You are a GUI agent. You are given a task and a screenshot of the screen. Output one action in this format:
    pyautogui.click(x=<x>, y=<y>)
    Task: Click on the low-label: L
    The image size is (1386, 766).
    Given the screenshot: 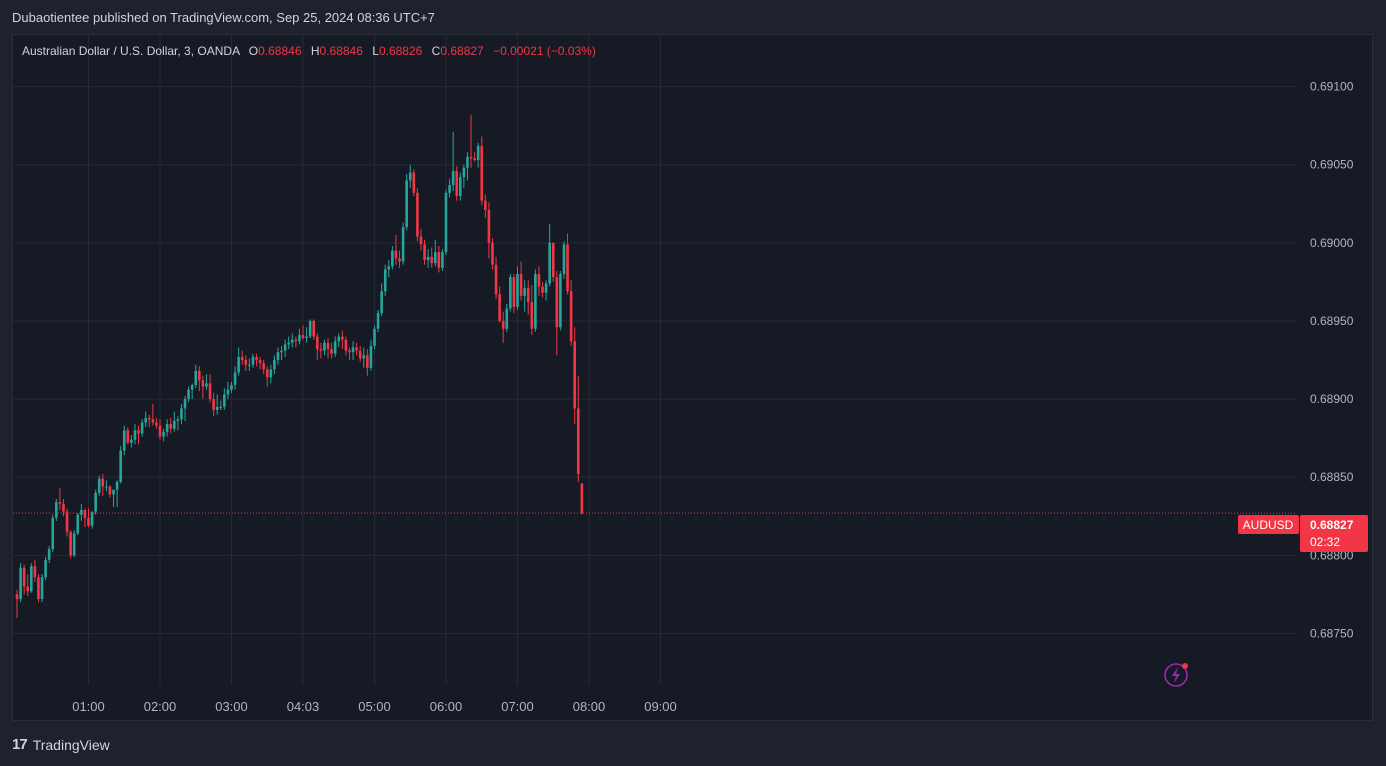 What is the action you would take?
    pyautogui.click(x=375, y=51)
    